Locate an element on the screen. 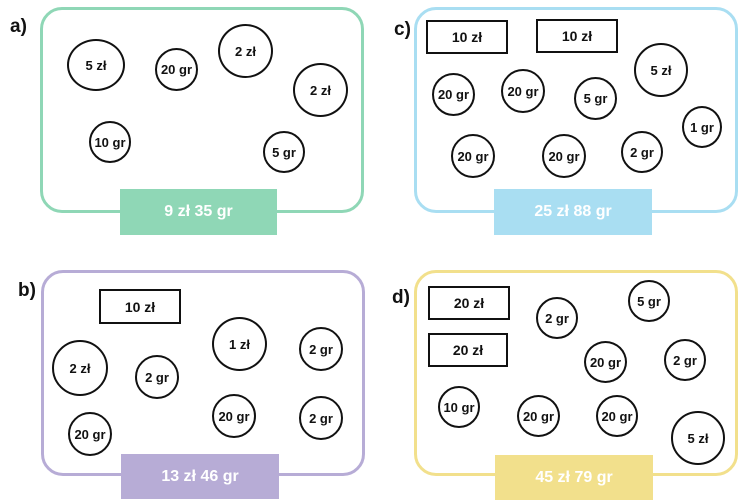  coin-a-5gr: 5 gr is located at coordinates (284, 152).